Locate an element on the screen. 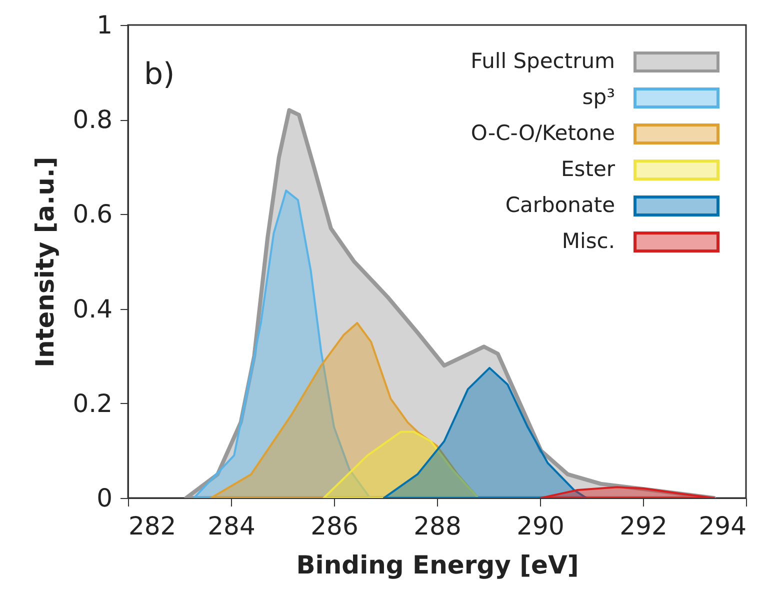 This screenshot has height=610, width=780. x-tick-label: 292 is located at coordinates (644, 526).